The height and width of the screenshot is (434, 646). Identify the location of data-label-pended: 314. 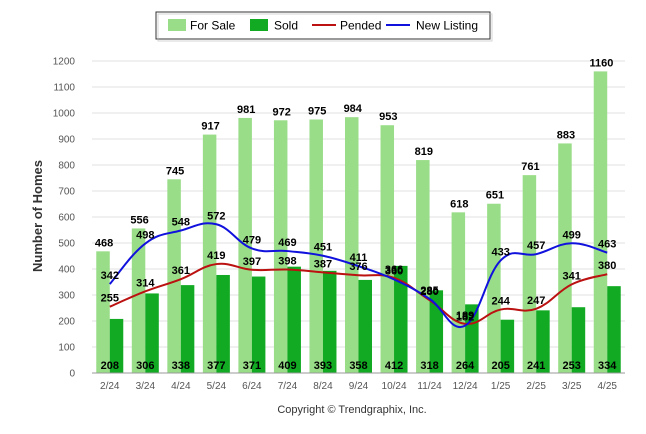
(145, 283).